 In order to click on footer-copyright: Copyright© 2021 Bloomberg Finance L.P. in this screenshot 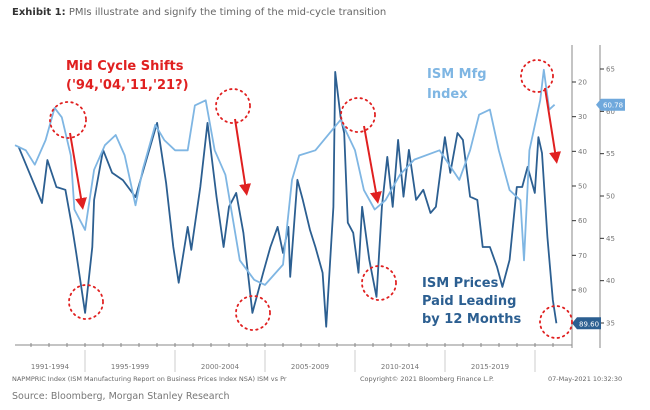, I will do `click(427, 379)`.